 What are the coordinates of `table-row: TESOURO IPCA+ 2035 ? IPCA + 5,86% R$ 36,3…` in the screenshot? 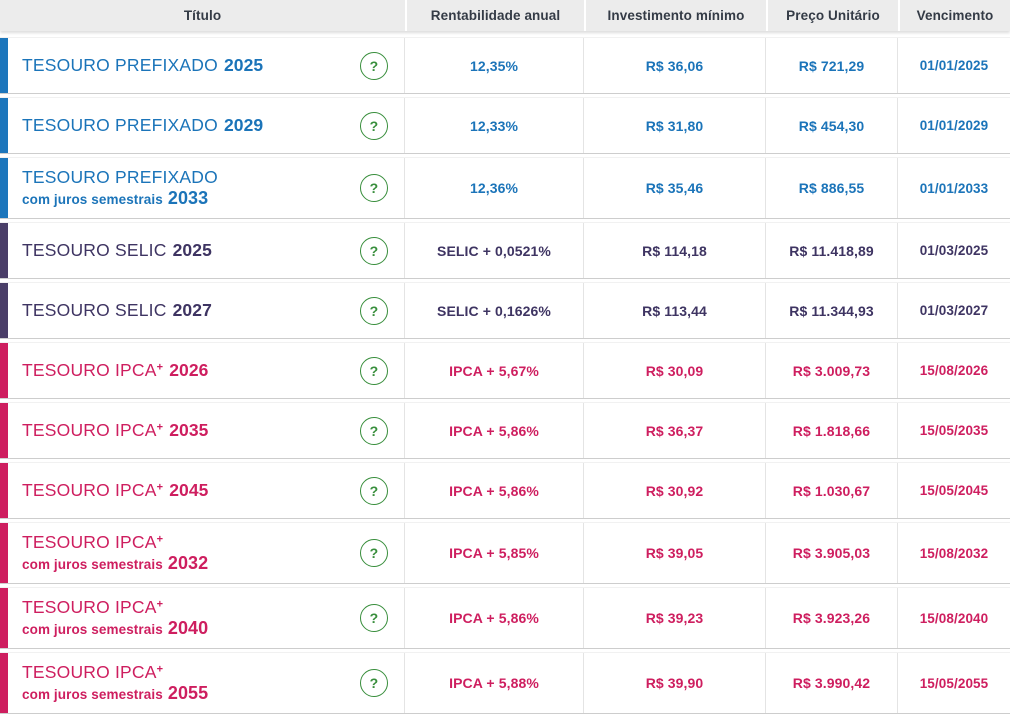 It's located at (505, 430).